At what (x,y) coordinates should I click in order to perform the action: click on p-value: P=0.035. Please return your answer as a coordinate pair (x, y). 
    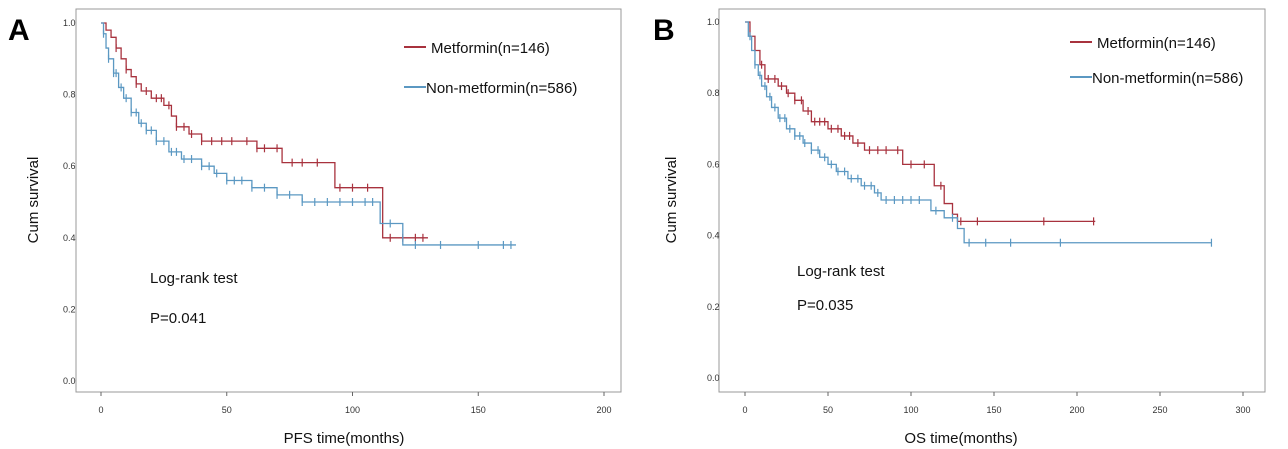
    Looking at the image, I should click on (825, 305).